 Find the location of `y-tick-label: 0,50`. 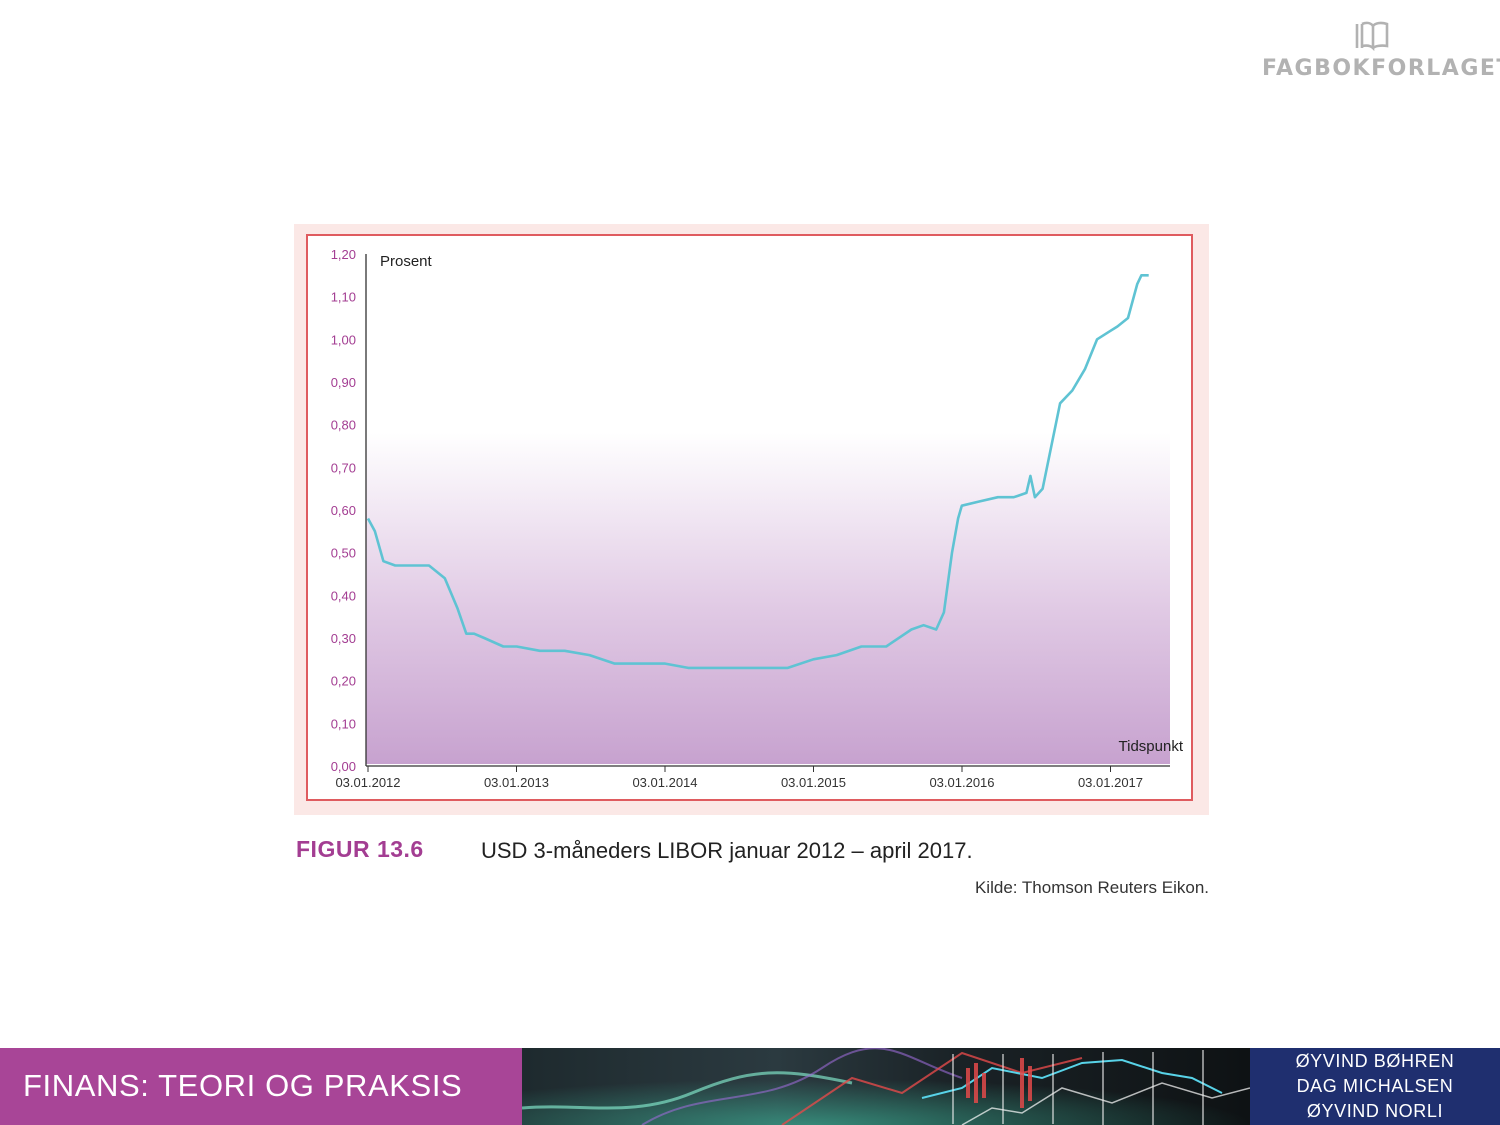

y-tick-label: 0,50 is located at coordinates (343, 553).